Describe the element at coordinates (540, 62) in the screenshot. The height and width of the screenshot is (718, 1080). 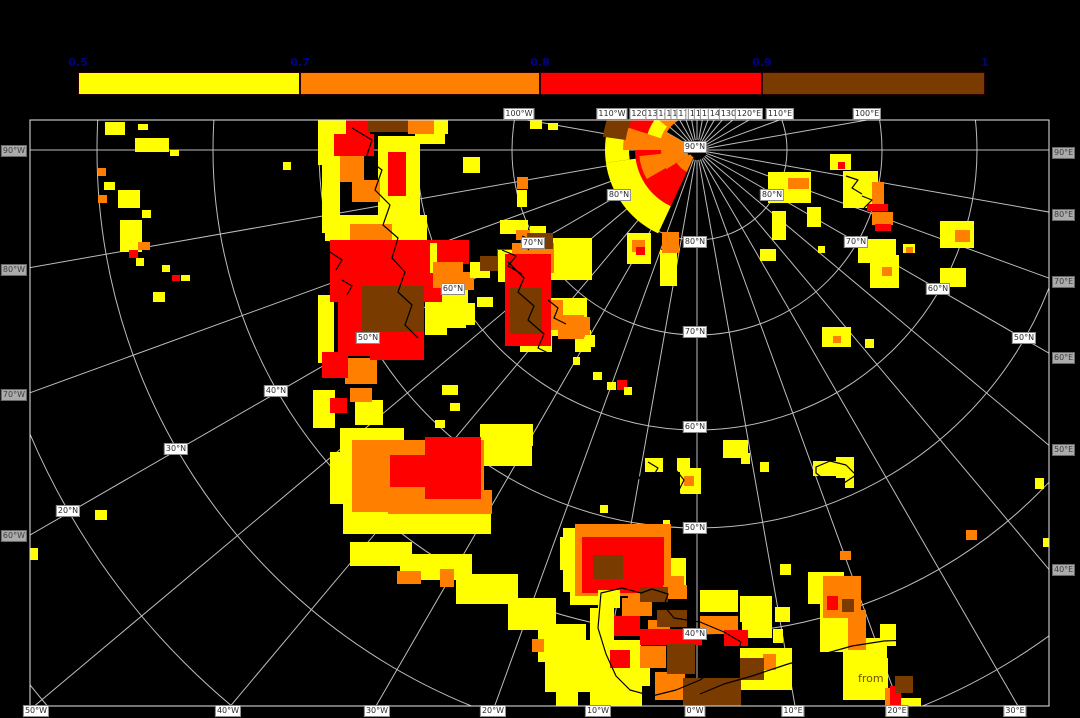
I see `colorbar-tick-label: 0.8` at that location.